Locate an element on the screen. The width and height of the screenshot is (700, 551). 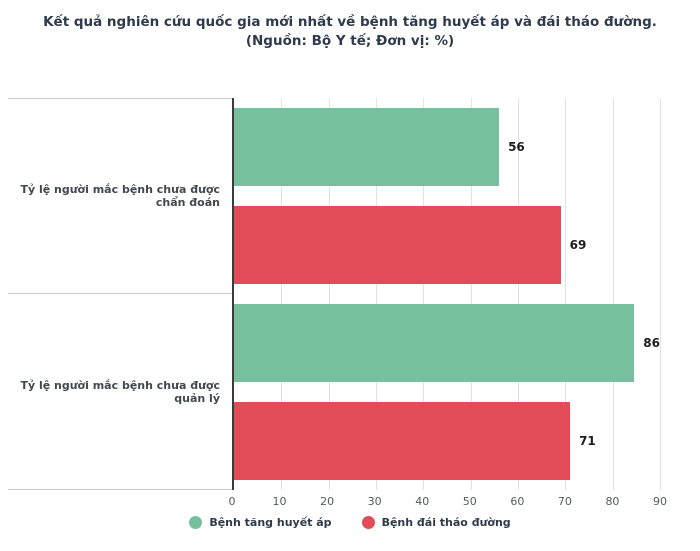
x-tick-label: 50 is located at coordinates (469, 501).